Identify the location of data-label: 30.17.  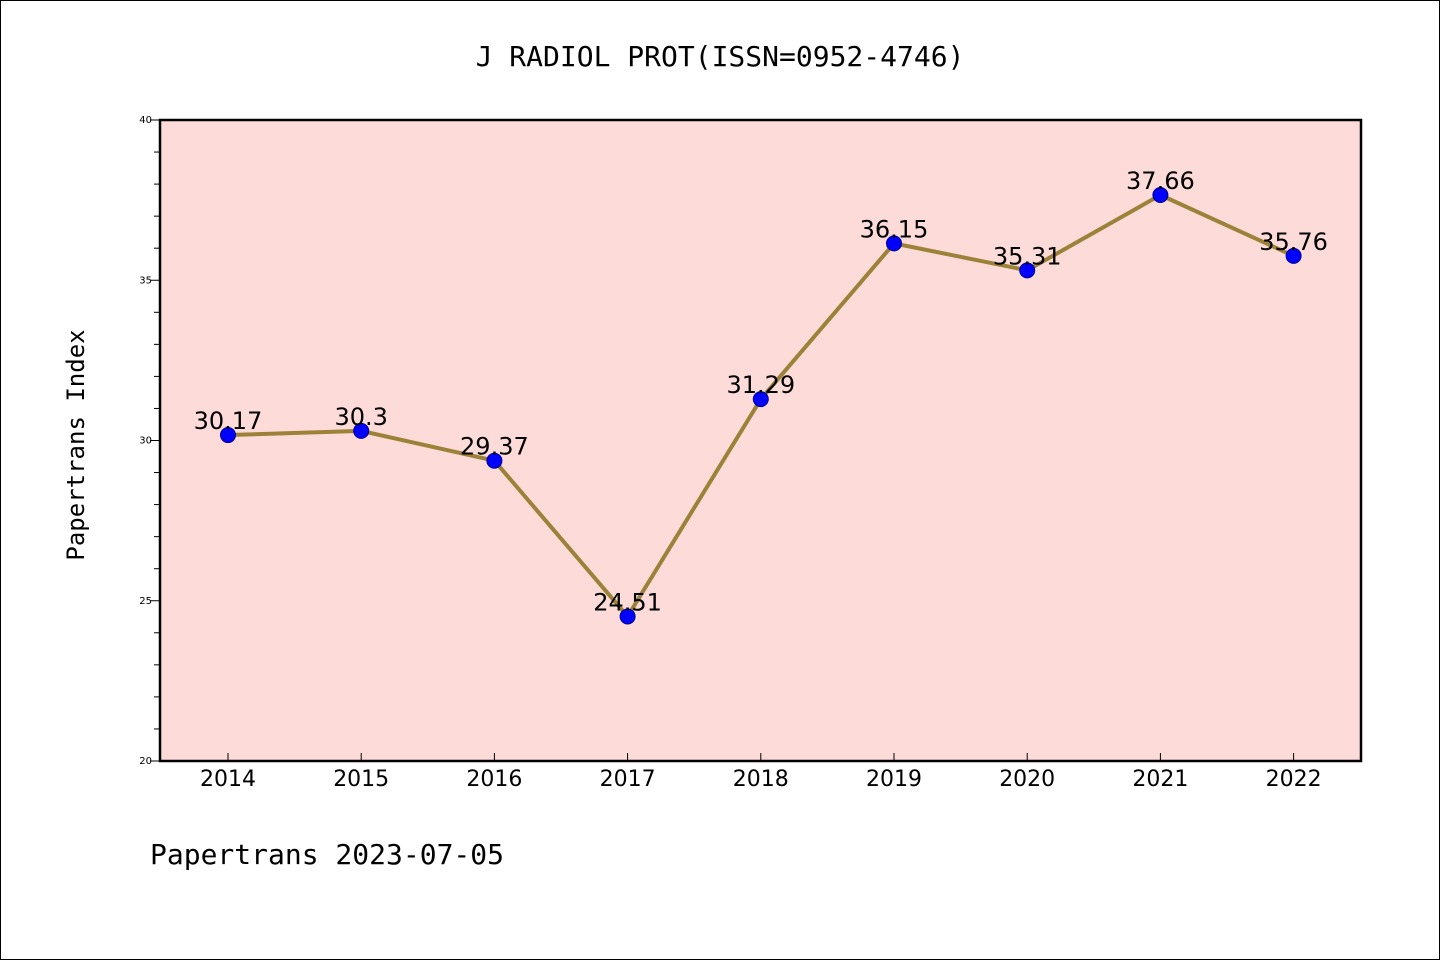
(228, 421).